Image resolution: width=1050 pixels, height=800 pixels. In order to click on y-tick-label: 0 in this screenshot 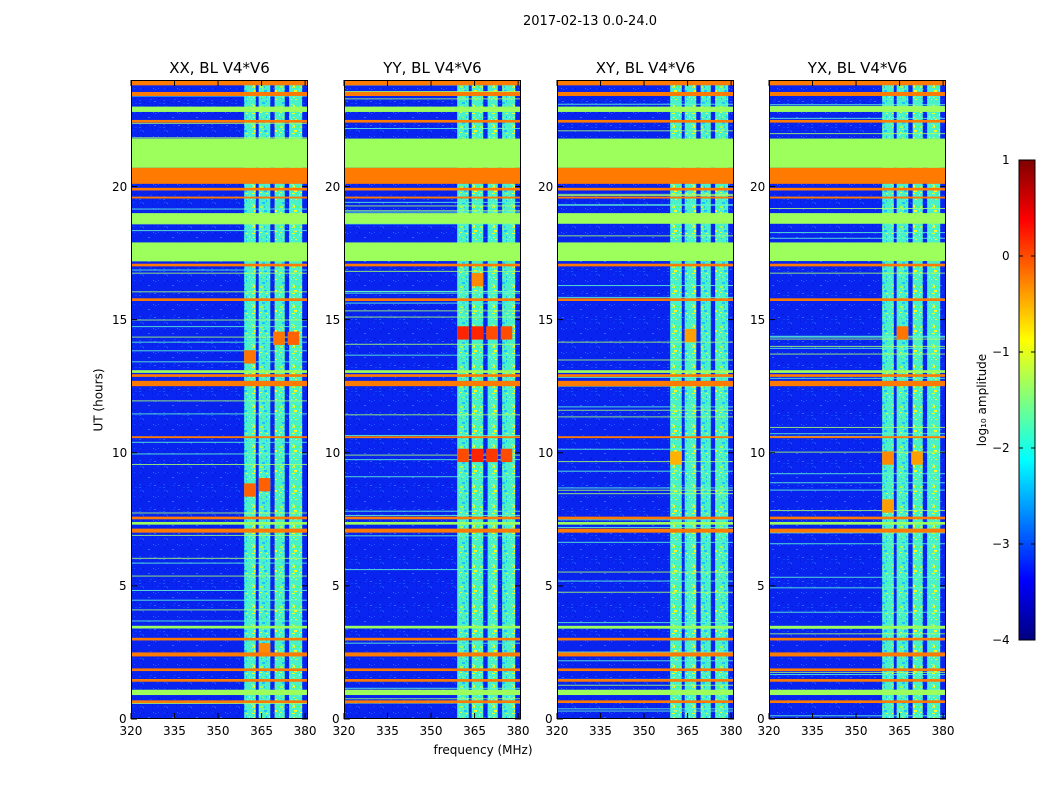, I will do `click(336, 719)`.